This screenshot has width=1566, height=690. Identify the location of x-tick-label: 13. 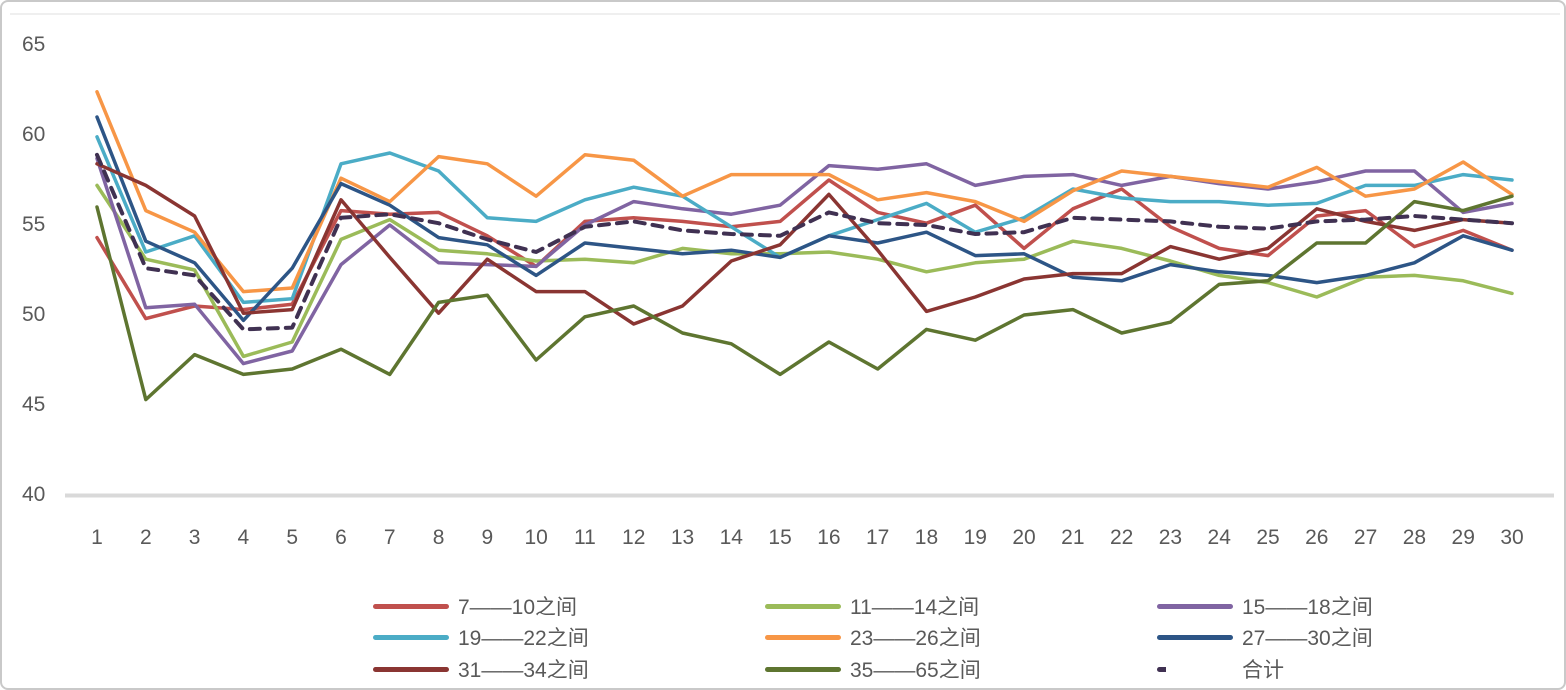
(682, 537).